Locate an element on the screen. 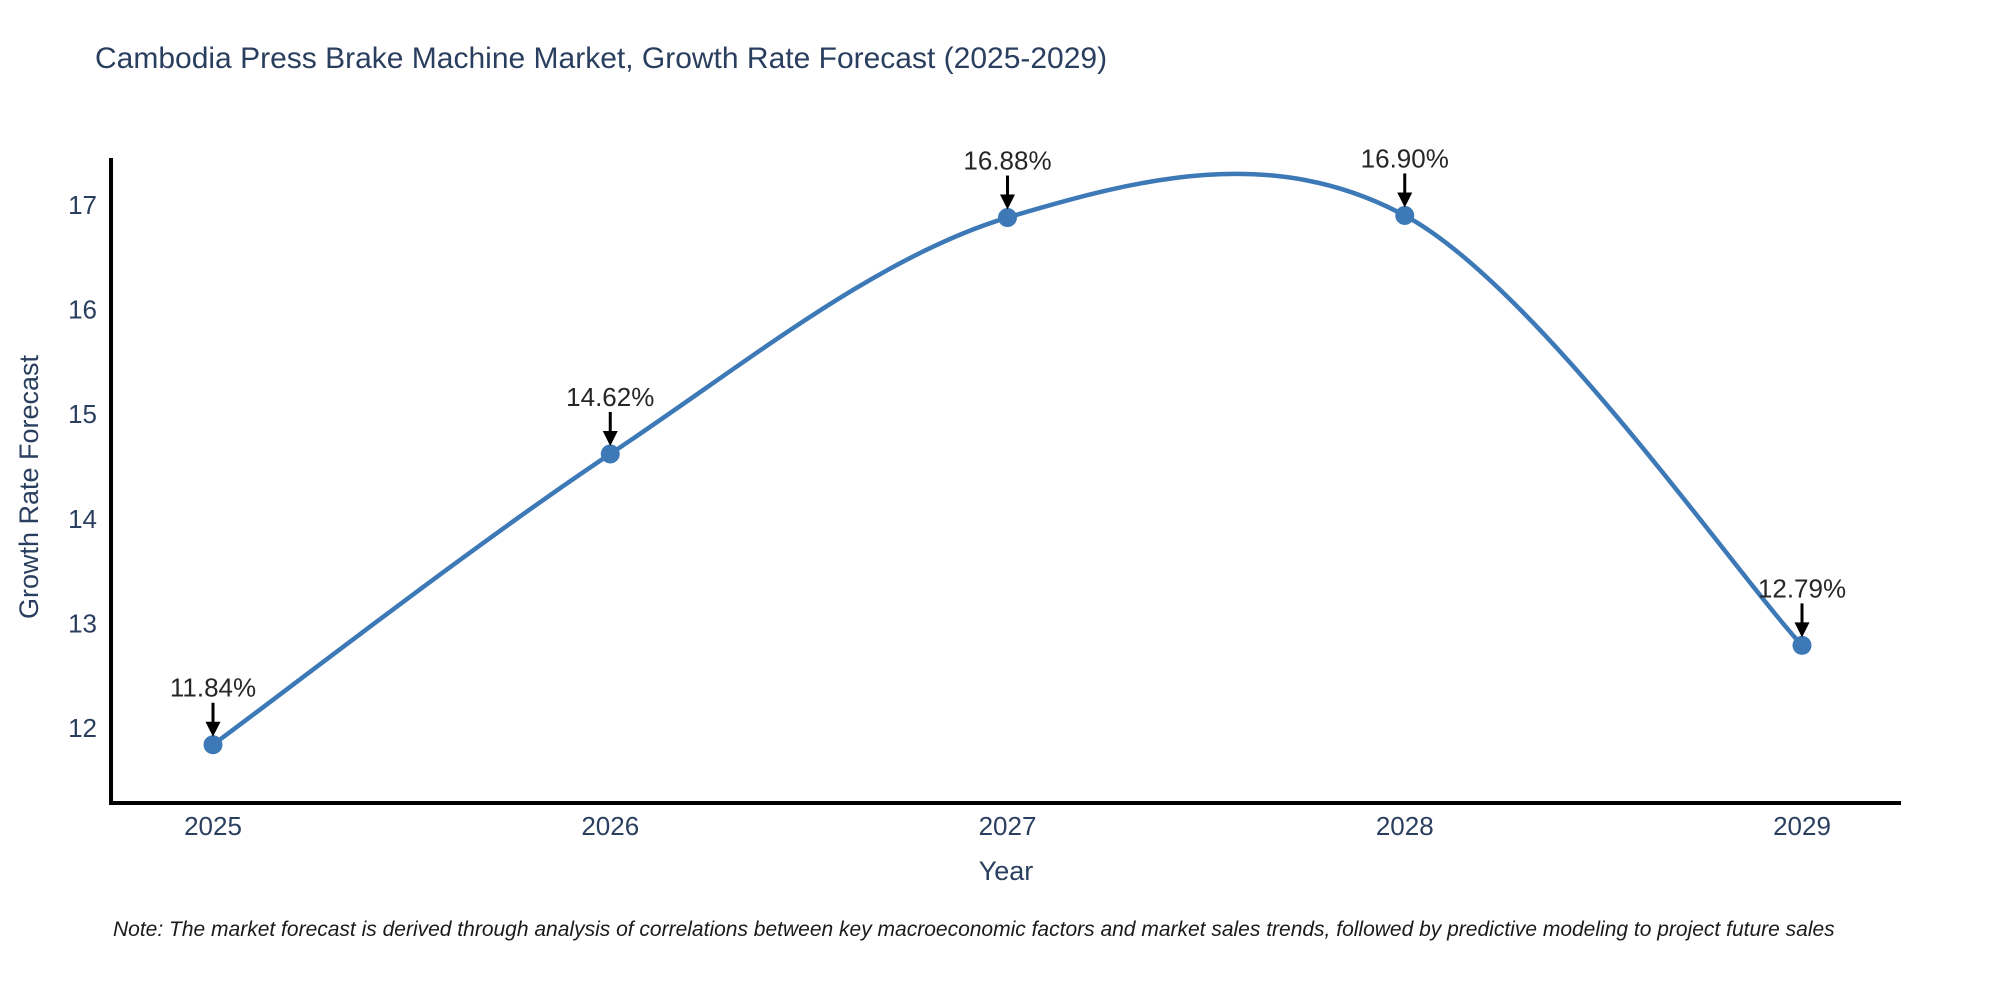 The height and width of the screenshot is (1000, 2000). annotation: 14.62% is located at coordinates (610, 414).